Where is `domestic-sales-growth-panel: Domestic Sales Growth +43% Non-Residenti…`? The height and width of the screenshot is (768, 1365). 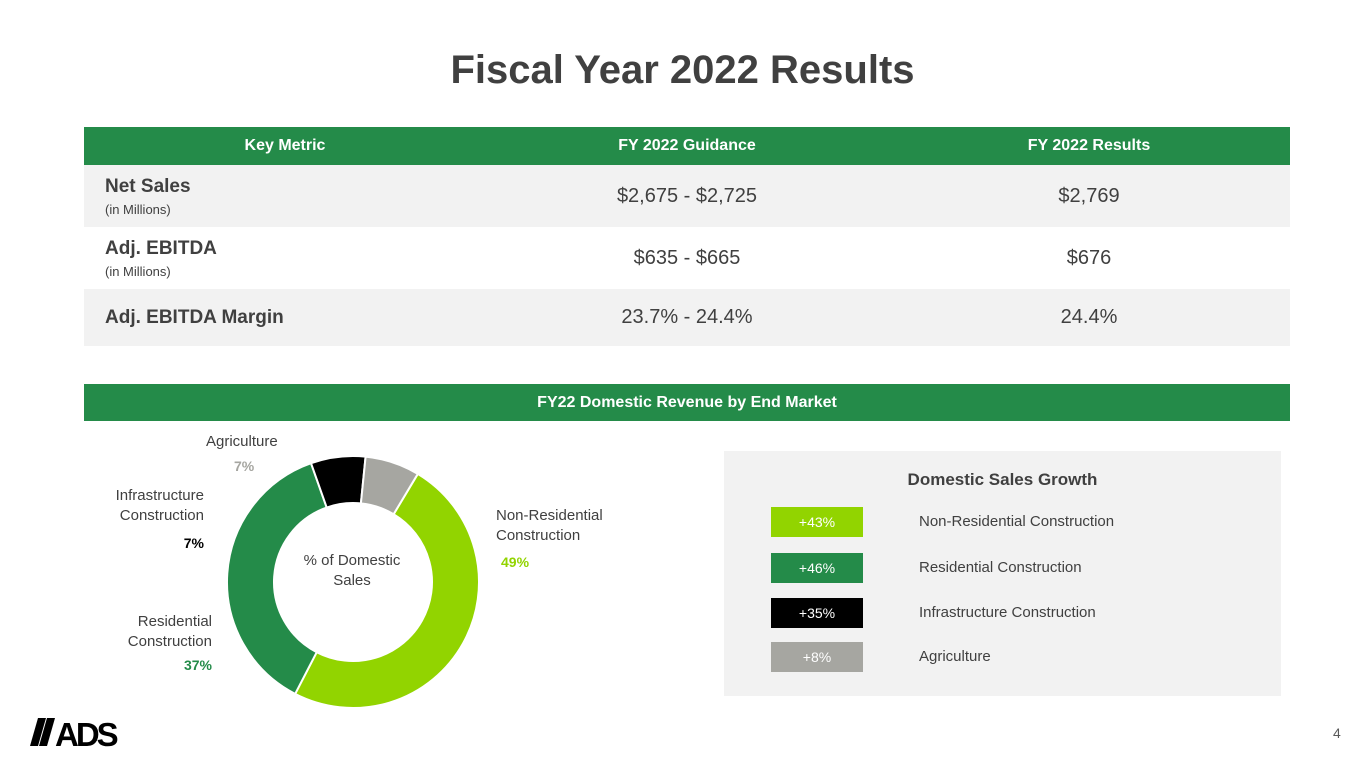
domestic-sales-growth-panel: Domestic Sales Growth +43% Non-Residenti… is located at coordinates (1002, 573).